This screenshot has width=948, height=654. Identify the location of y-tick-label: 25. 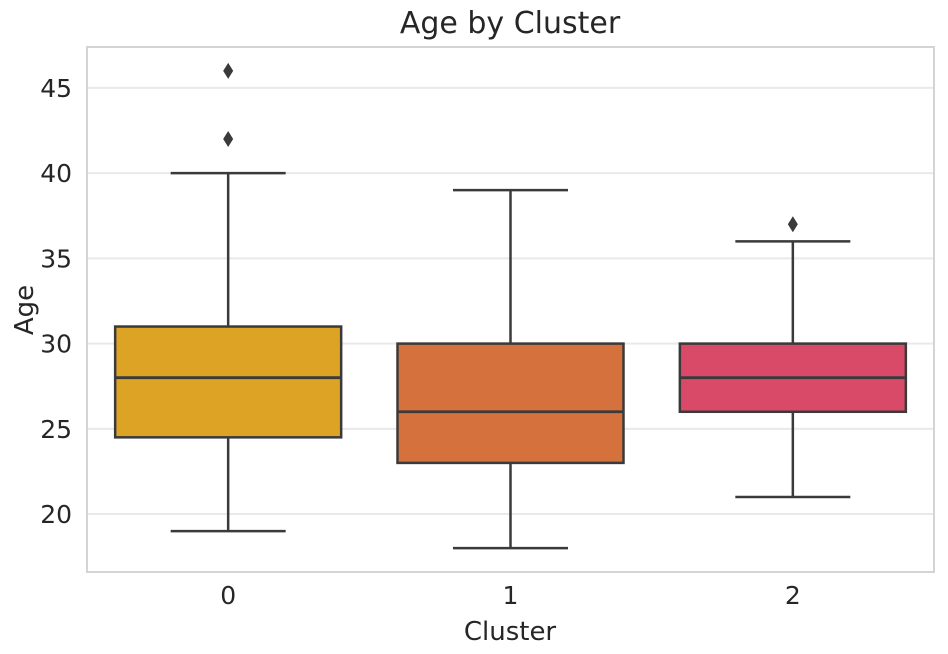
(56, 429).